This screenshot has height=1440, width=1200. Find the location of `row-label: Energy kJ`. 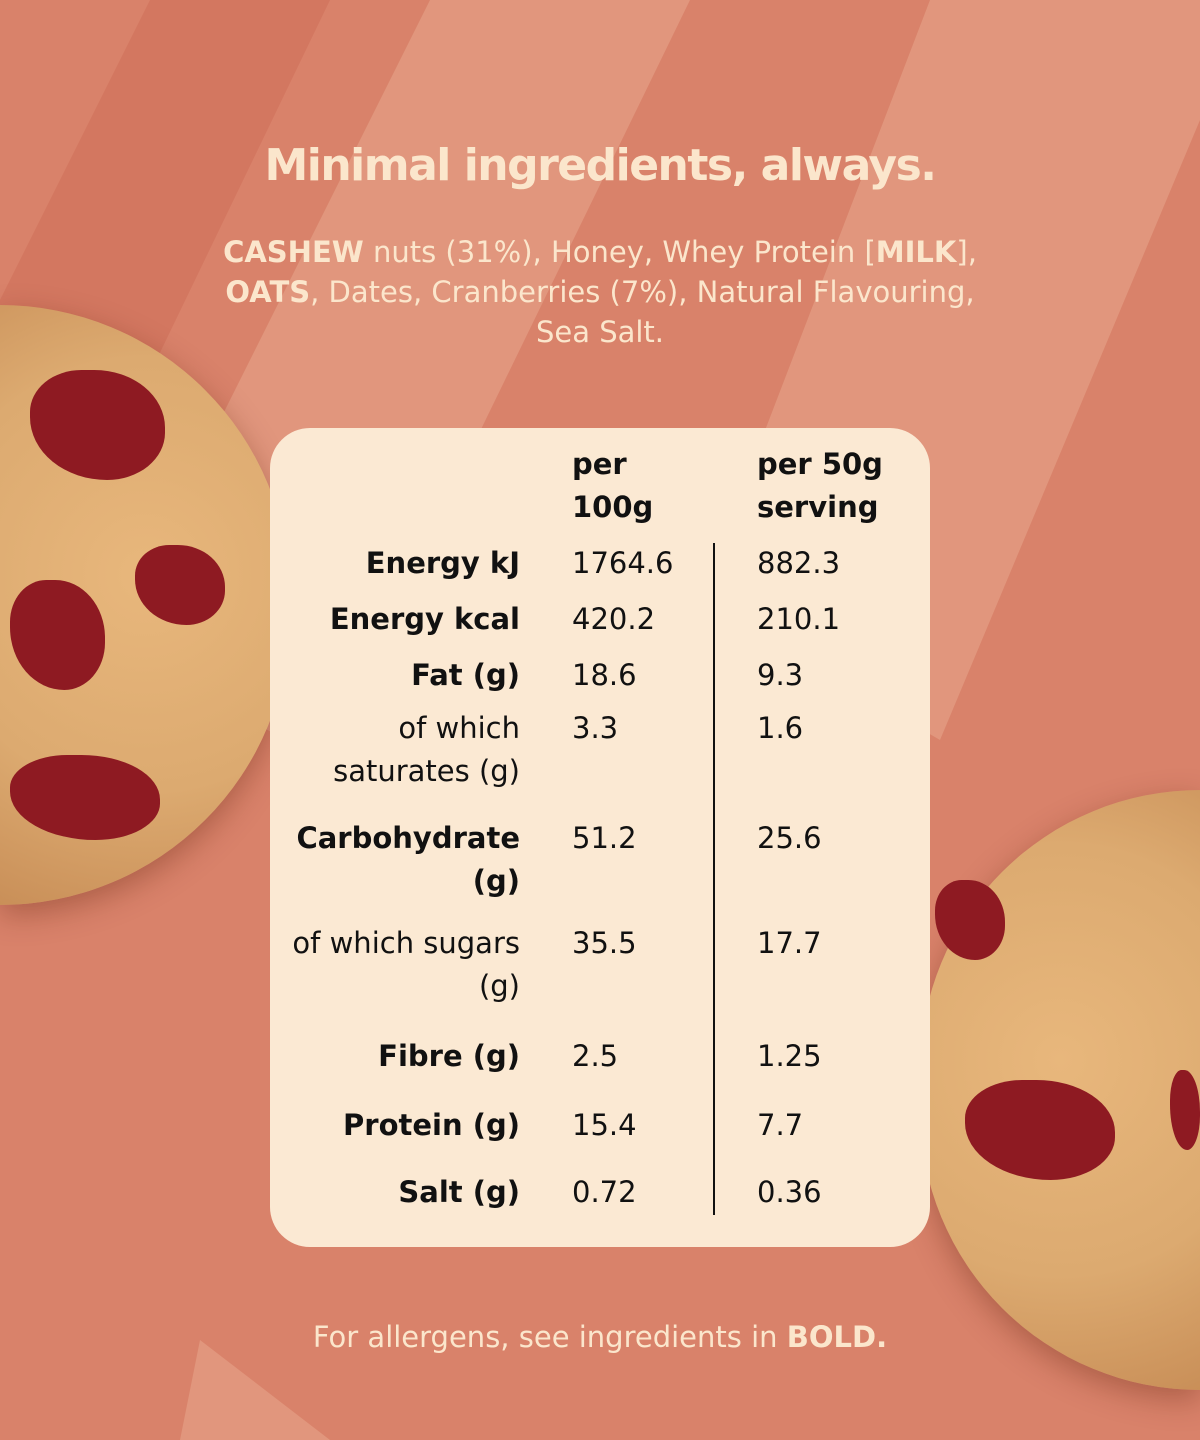

row-label: Energy kJ is located at coordinates (442, 563).